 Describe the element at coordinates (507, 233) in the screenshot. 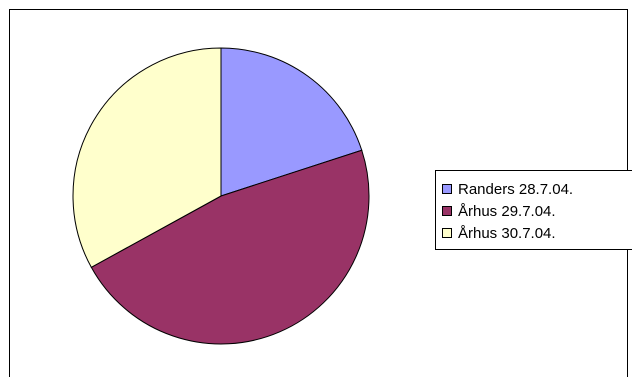

I see `legend-label: Århus 30.7.04.` at that location.